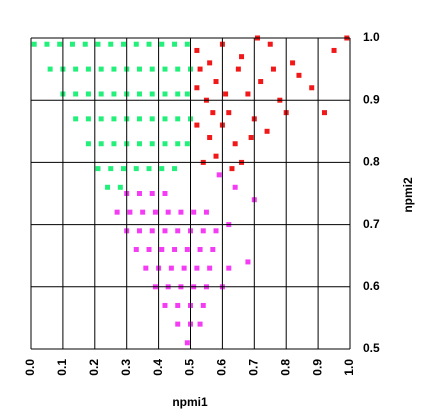 This screenshot has width=429, height=419. I want to click on x-tick-label: 0.2, so click(94, 367).